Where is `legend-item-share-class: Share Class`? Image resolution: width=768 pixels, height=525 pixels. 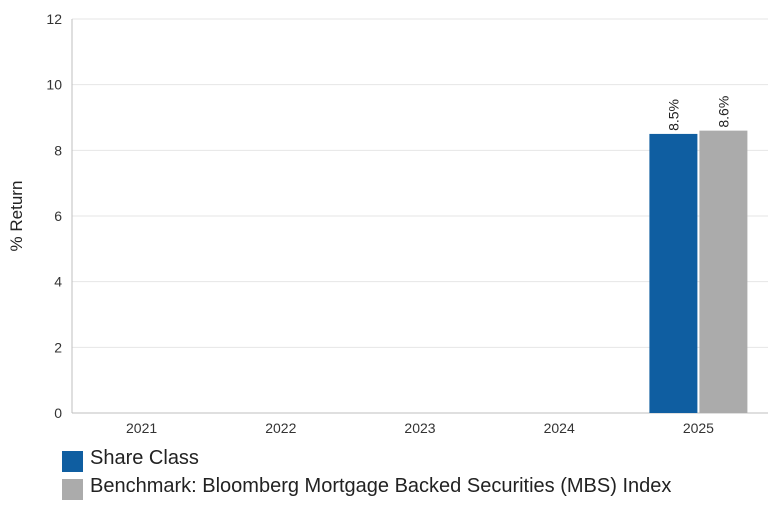 legend-item-share-class: Share Class is located at coordinates (402, 460).